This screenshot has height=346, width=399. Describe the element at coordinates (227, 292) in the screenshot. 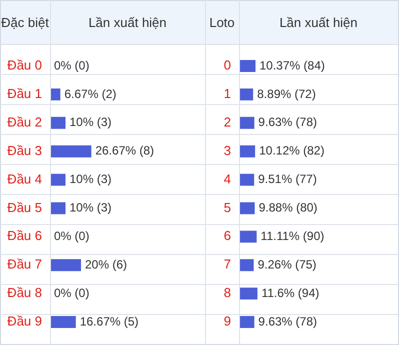

I see `y-tick-label: 8` at that location.